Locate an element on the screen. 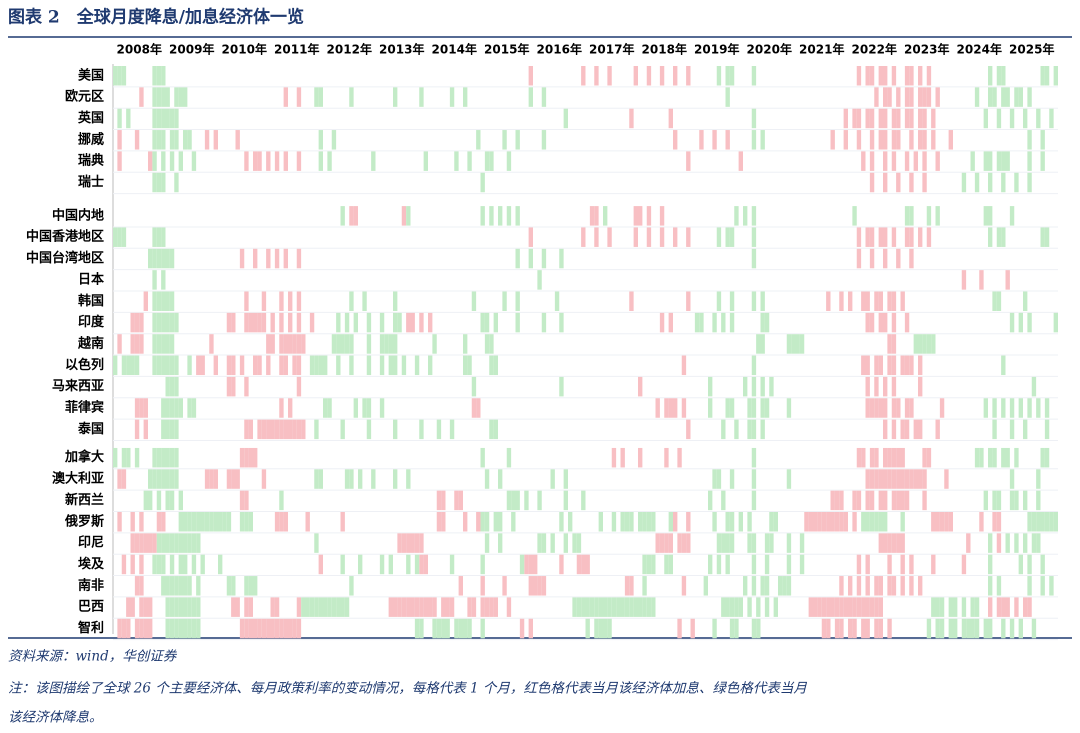  row-label: 加拿大 is located at coordinates (84, 457).